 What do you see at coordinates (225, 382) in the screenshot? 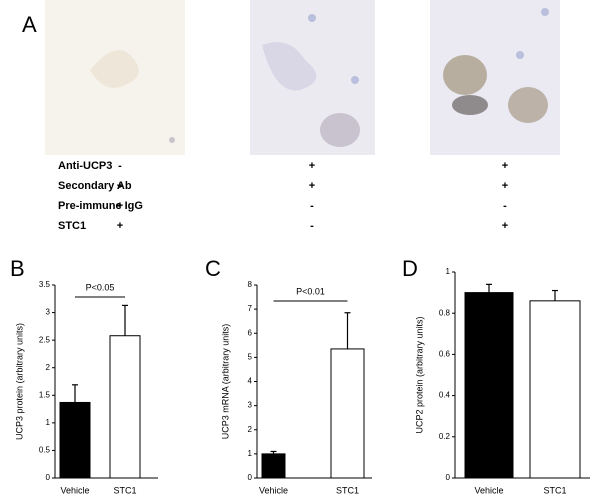
I see `y-axis-label: UCP3 mRNA (arbitrary units)` at bounding box center [225, 382].